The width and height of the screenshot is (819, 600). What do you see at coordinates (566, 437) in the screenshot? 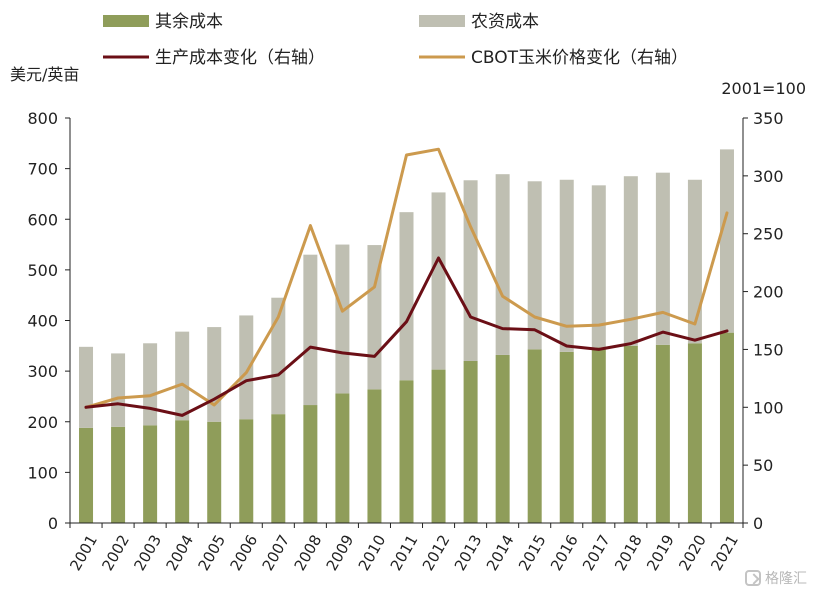
I see `bar-other-cost-2016` at bounding box center [566, 437].